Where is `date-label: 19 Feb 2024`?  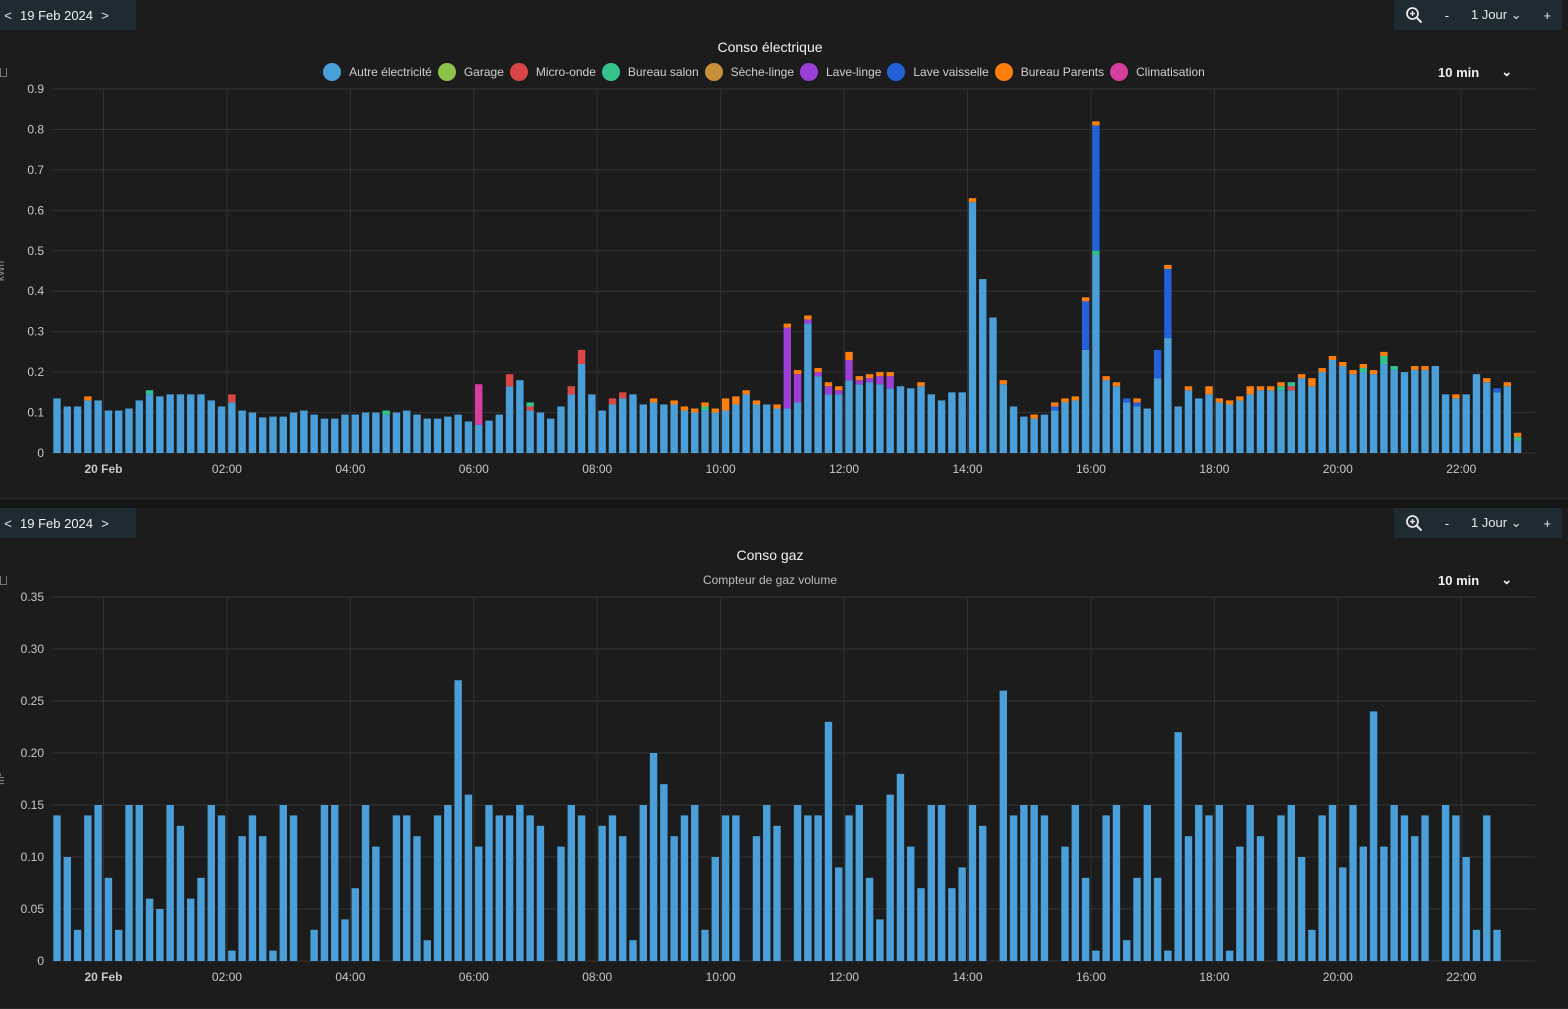
date-label: 19 Feb 2024 is located at coordinates (57, 523).